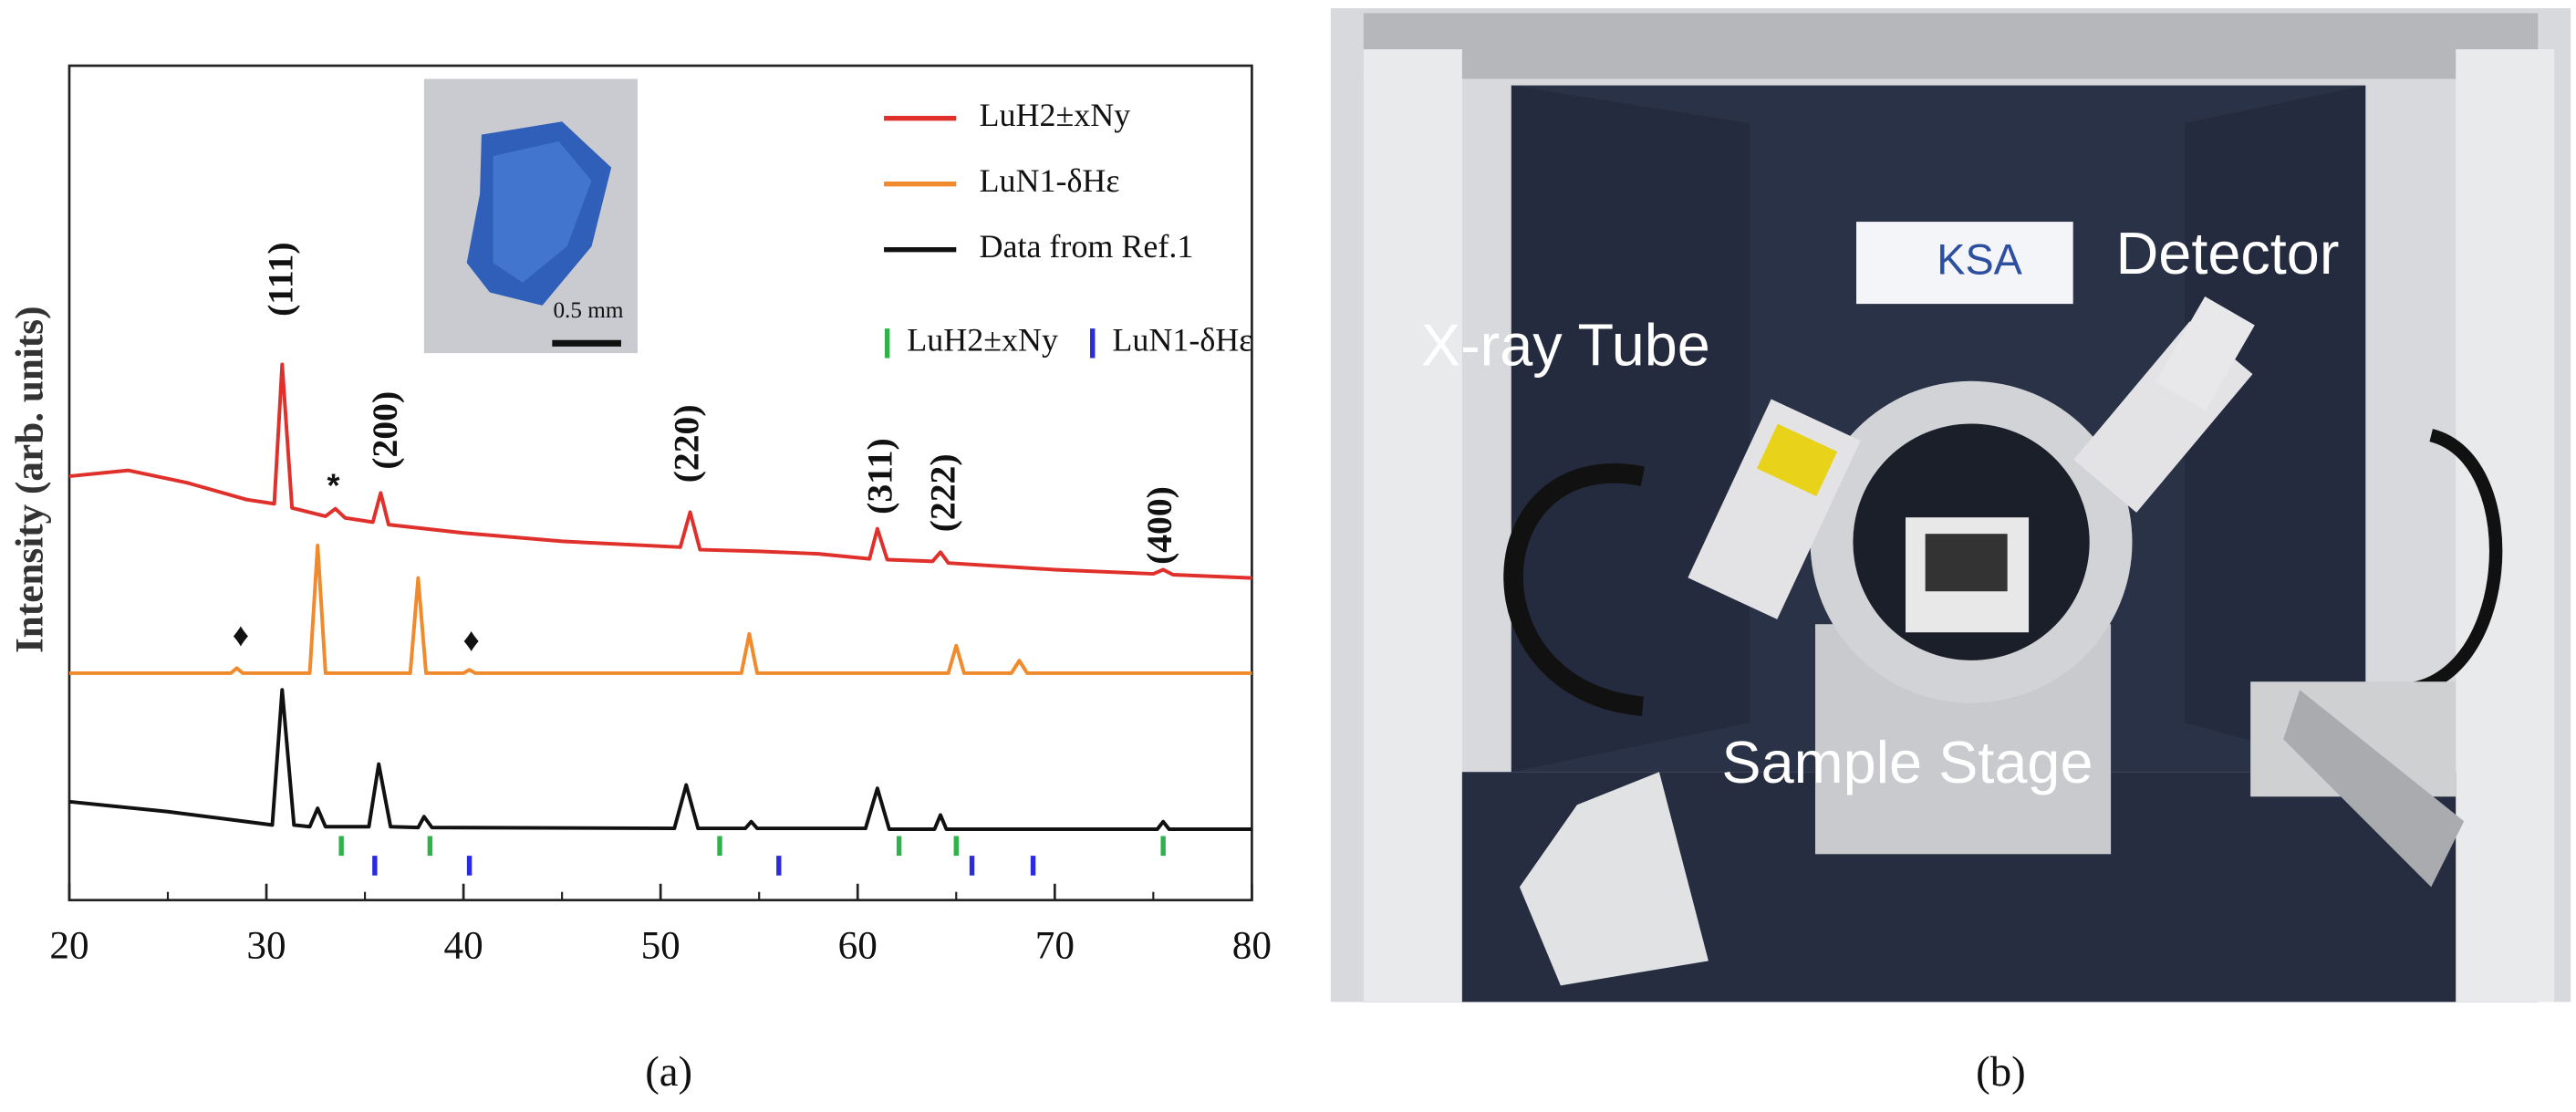 The width and height of the screenshot is (2576, 1112). Describe the element at coordinates (588, 310) in the screenshot. I see `scale-label: 0.5 mm` at that location.